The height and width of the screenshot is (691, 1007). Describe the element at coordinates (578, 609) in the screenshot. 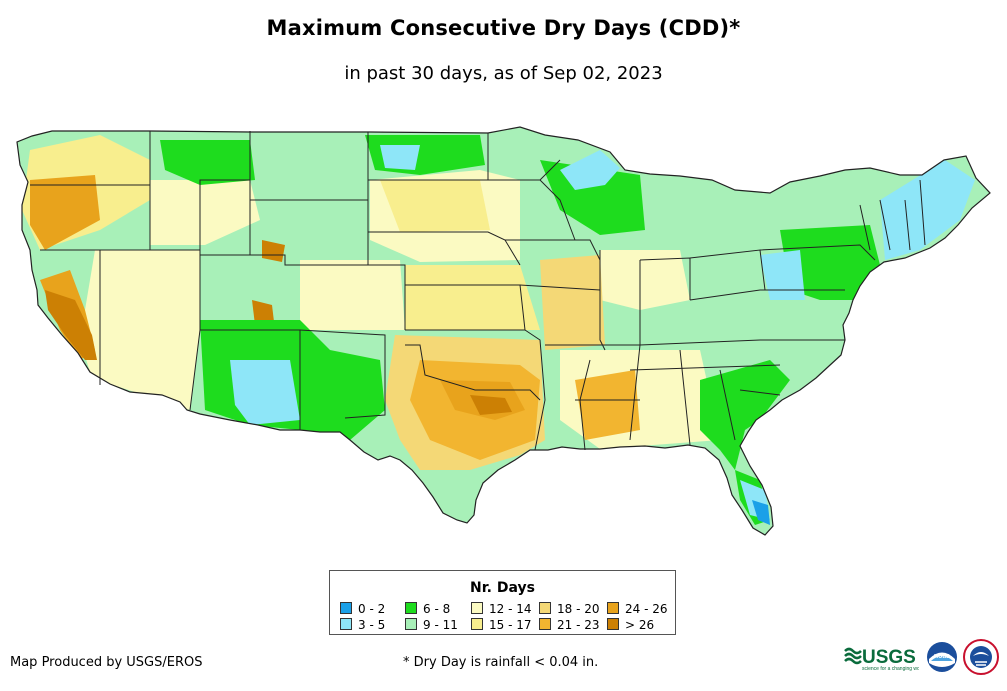

I see `legend-label: 18 - 20` at that location.